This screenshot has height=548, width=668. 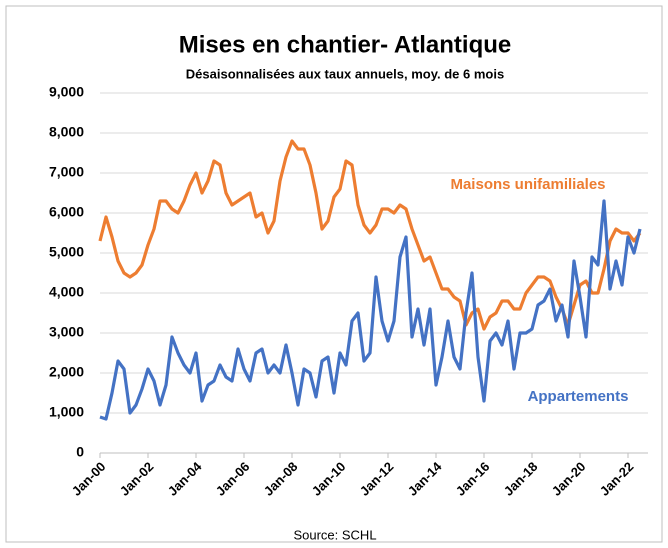 I want to click on y-tick-label: 0, so click(x=80, y=452).